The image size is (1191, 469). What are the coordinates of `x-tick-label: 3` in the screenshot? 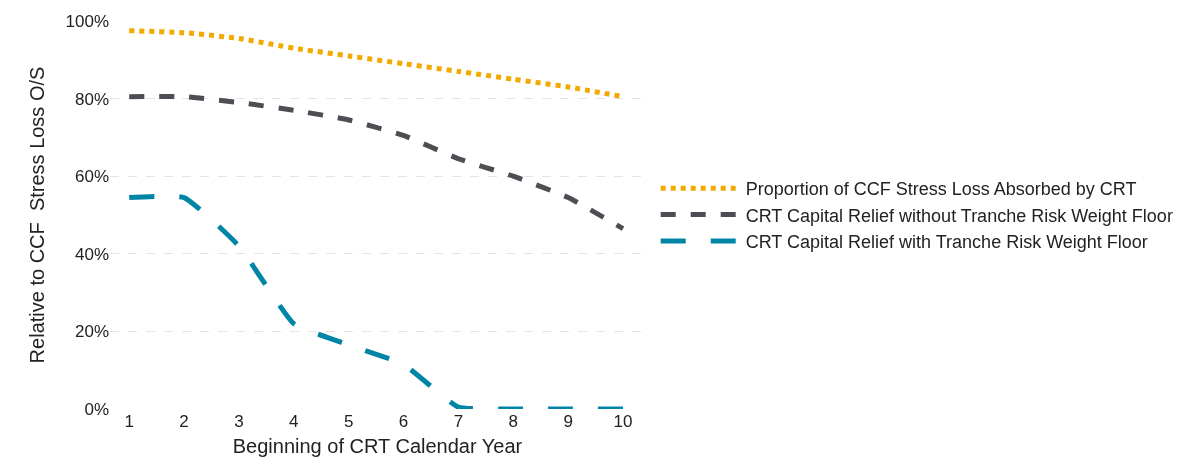 It's located at (239, 421).